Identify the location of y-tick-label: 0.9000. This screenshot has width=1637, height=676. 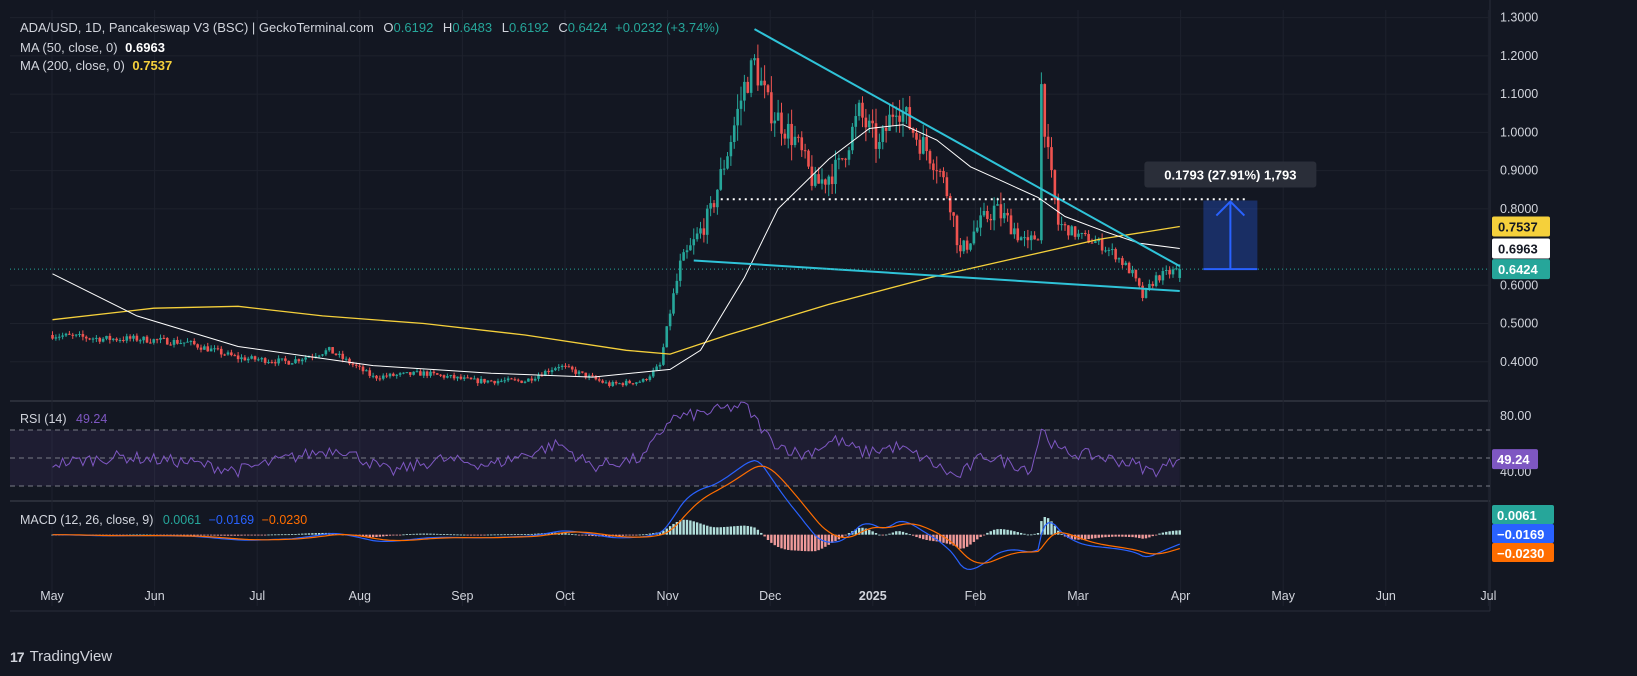
(1519, 171).